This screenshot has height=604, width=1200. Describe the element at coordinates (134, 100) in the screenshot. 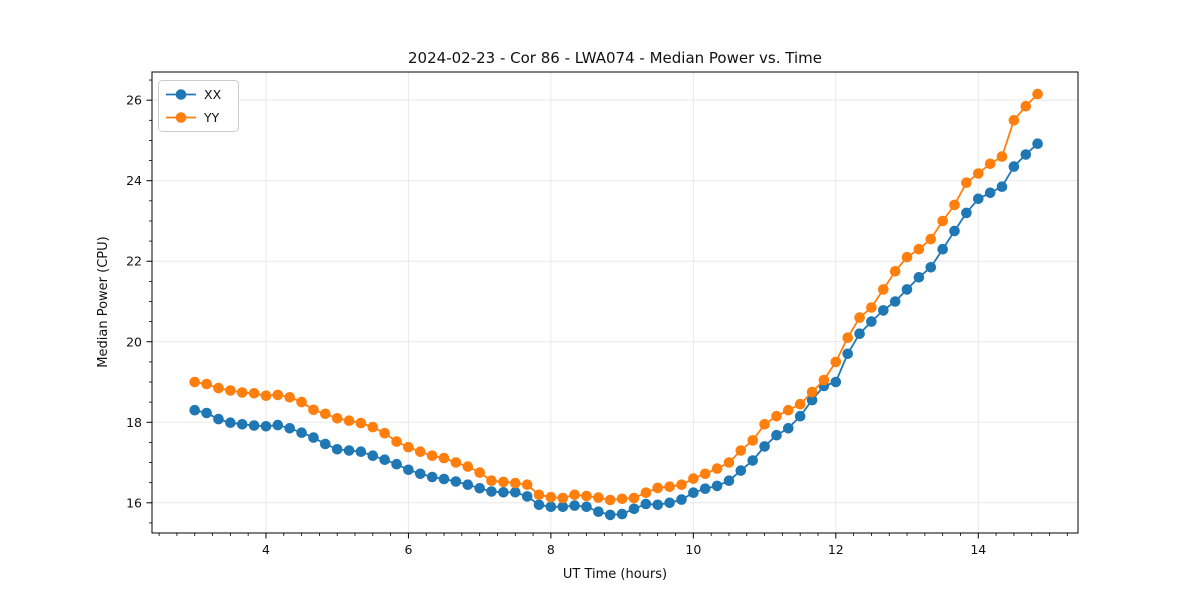

I see `y-tick-label: 26` at that location.